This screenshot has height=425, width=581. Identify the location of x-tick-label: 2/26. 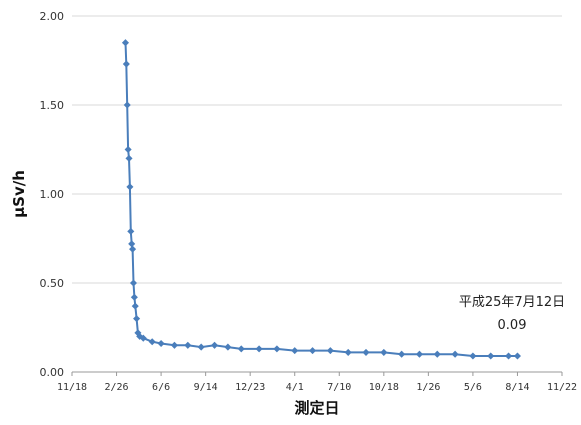
(116, 387).